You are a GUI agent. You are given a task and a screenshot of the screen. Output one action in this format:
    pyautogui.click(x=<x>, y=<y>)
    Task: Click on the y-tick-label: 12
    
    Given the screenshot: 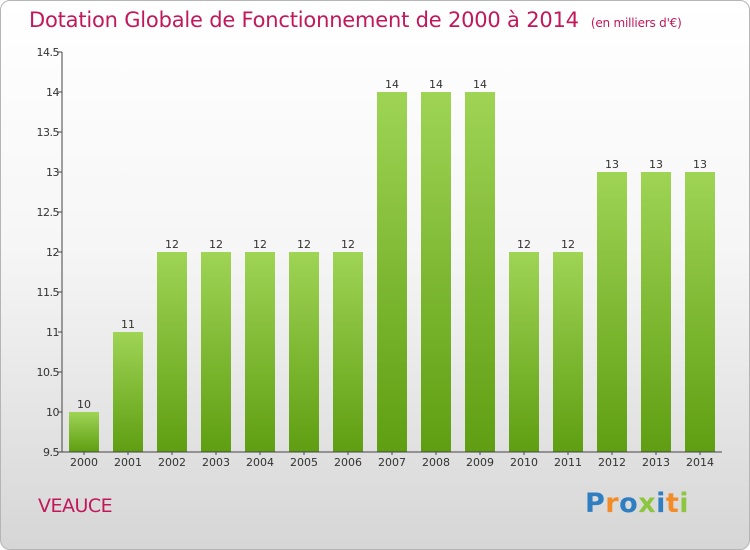 What is the action you would take?
    pyautogui.click(x=52, y=252)
    